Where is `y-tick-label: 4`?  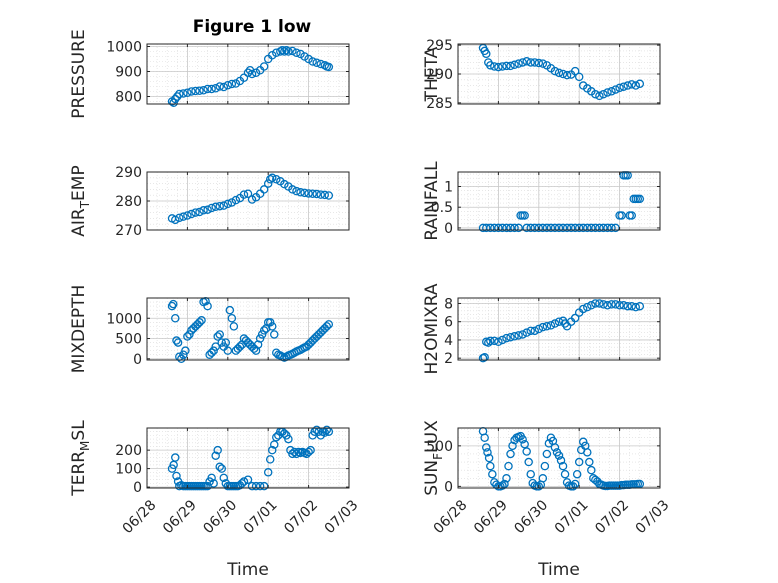 y-tick-label: 4 is located at coordinates (448, 341).